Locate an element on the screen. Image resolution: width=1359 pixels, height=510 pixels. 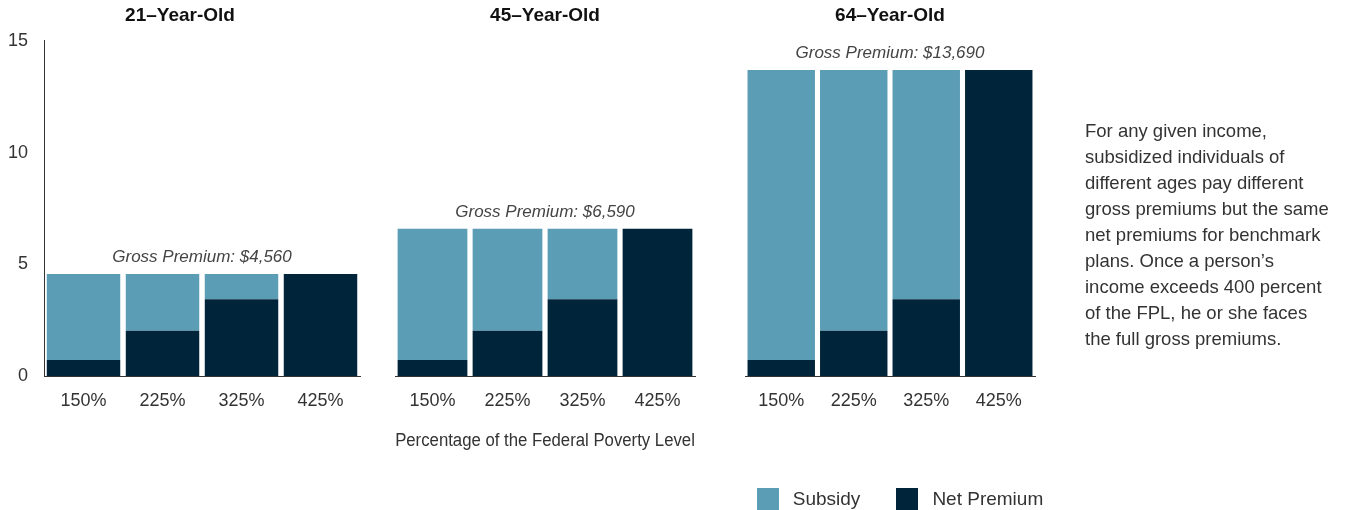
y-tick-label: 5 is located at coordinates (23, 263).